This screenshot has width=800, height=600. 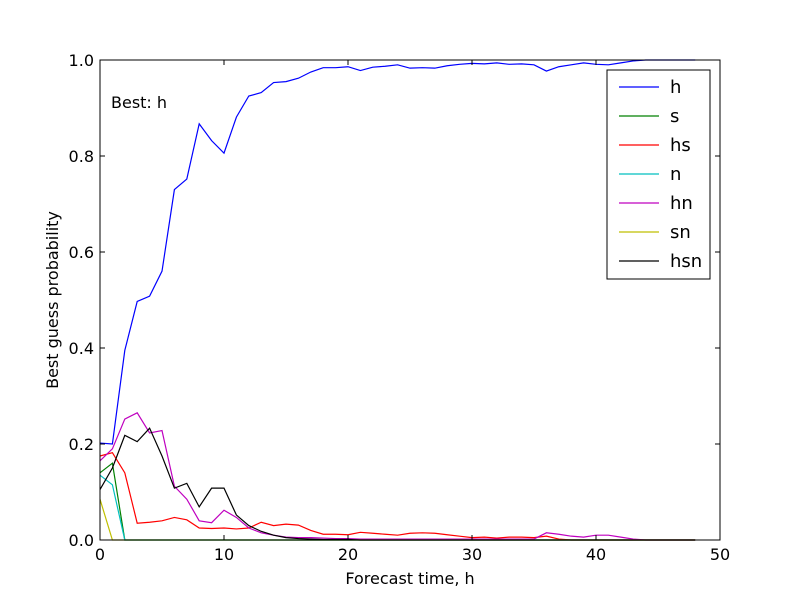 I want to click on x-tick-label: 10, so click(x=224, y=554).